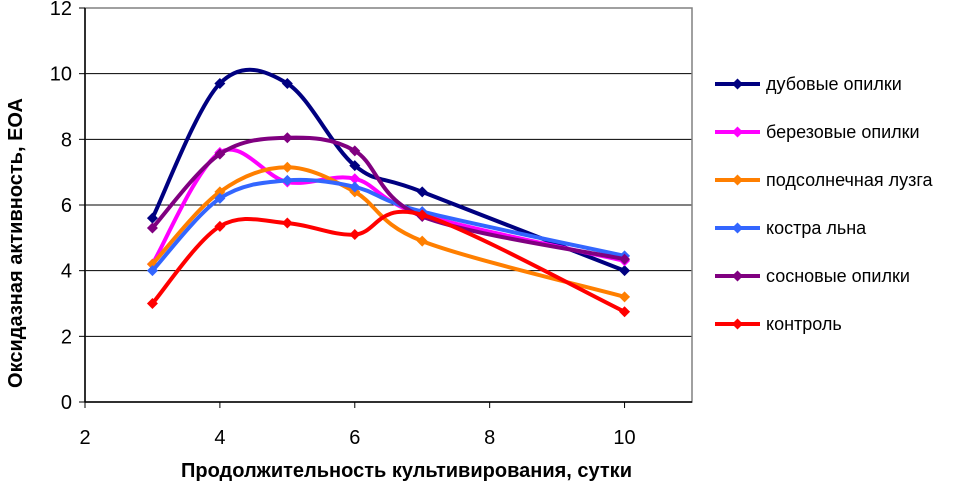 Image resolution: width=957 pixels, height=485 pixels. I want to click on y-tick-label: 2, so click(66, 337).